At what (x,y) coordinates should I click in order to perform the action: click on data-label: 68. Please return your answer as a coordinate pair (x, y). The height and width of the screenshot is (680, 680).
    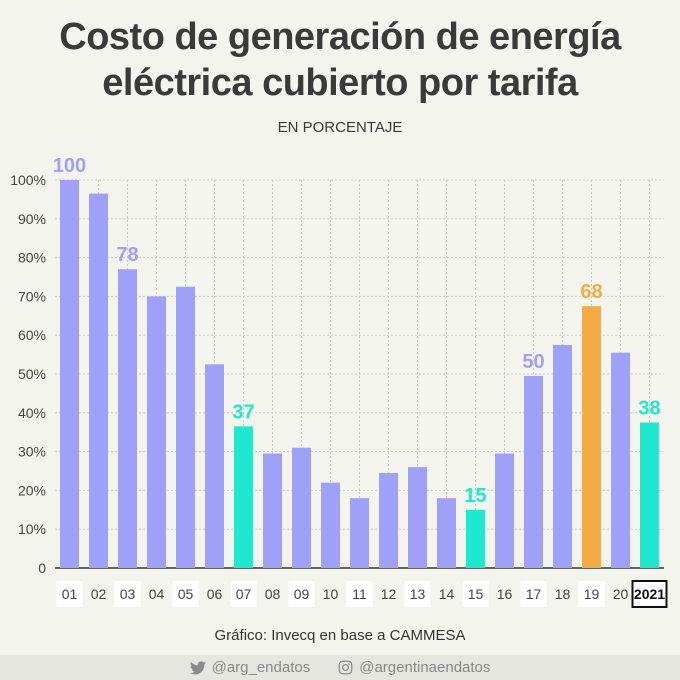
    Looking at the image, I should click on (591, 292).